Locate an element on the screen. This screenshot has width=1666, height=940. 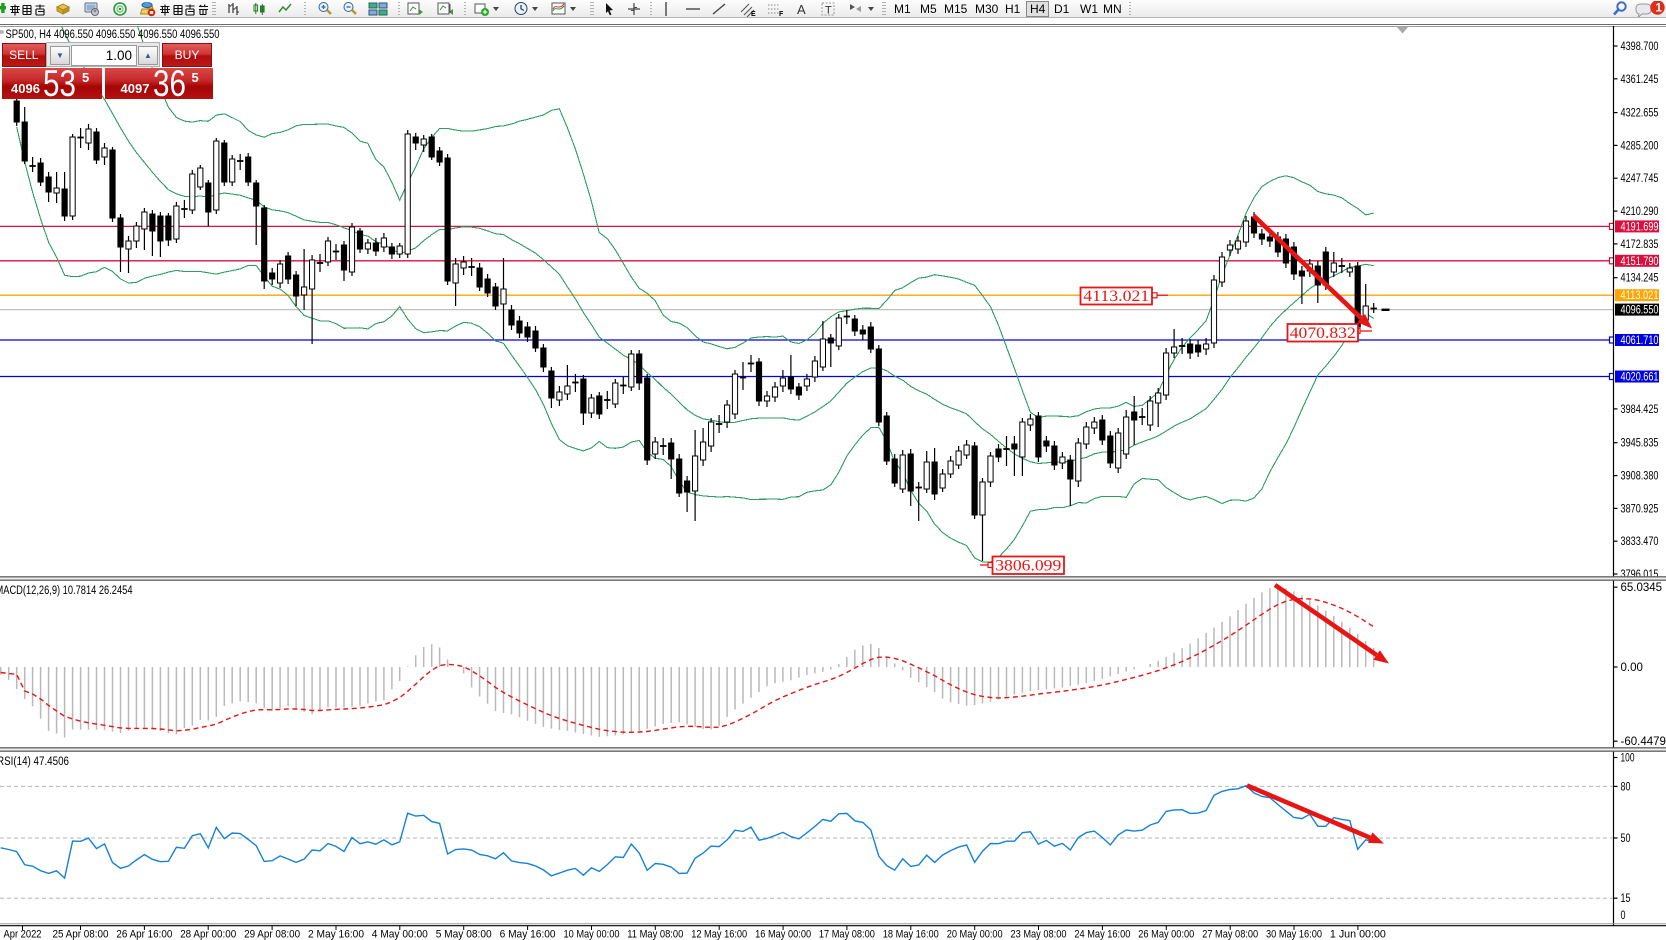
svg-text: 26 May 00:00 is located at coordinates (1166, 934).